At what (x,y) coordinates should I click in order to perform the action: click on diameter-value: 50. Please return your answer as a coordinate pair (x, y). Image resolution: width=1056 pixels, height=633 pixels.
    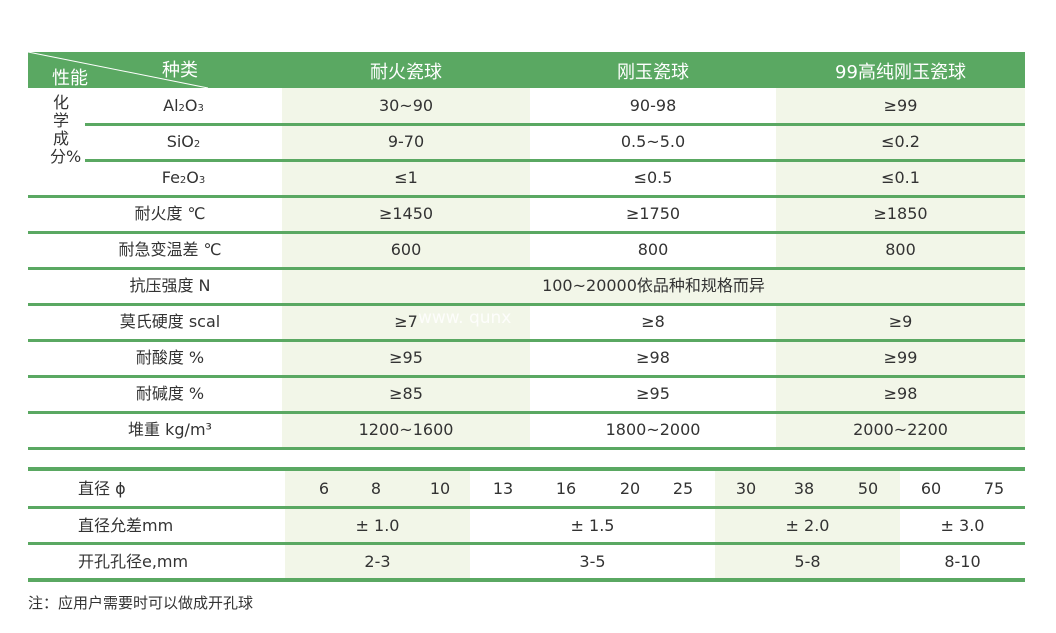
    Looking at the image, I should click on (868, 488).